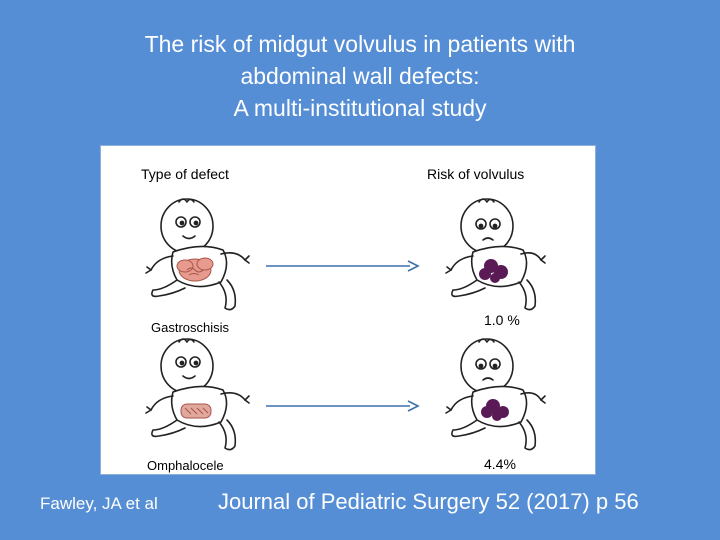  I want to click on gastroschisis-exposed-bowel, so click(195, 269).